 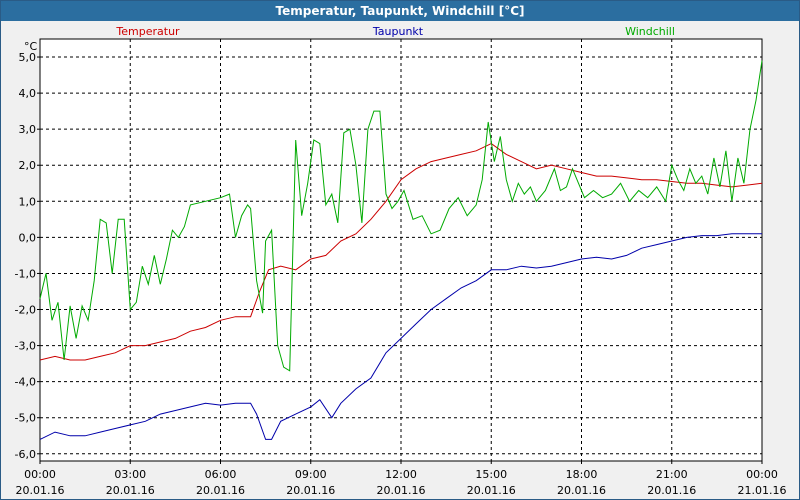 I want to click on y-tick-label: -4,0, so click(x=25, y=382).